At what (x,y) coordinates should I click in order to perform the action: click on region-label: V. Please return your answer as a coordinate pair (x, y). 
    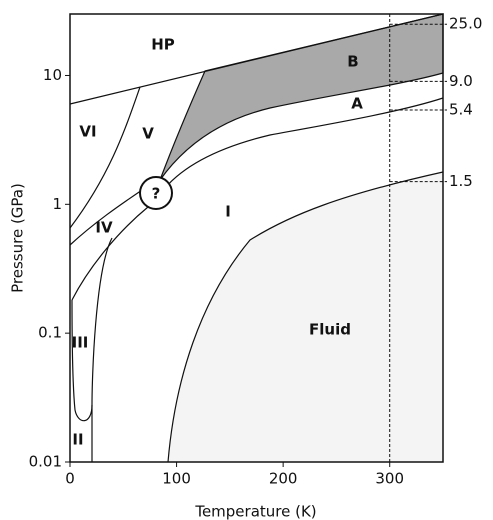
    Looking at the image, I should click on (148, 134).